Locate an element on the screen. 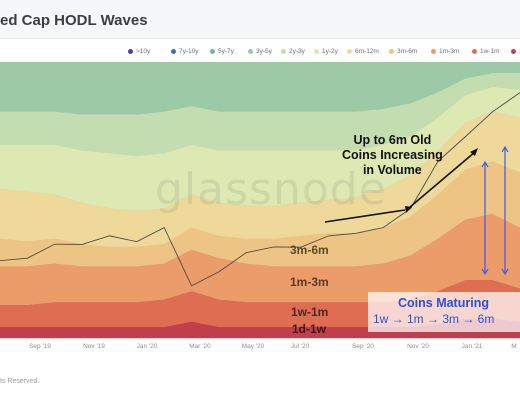 Image resolution: width=520 pixels, height=400 pixels. legend-item-5y-7y: 5y-7y is located at coordinates (222, 51).